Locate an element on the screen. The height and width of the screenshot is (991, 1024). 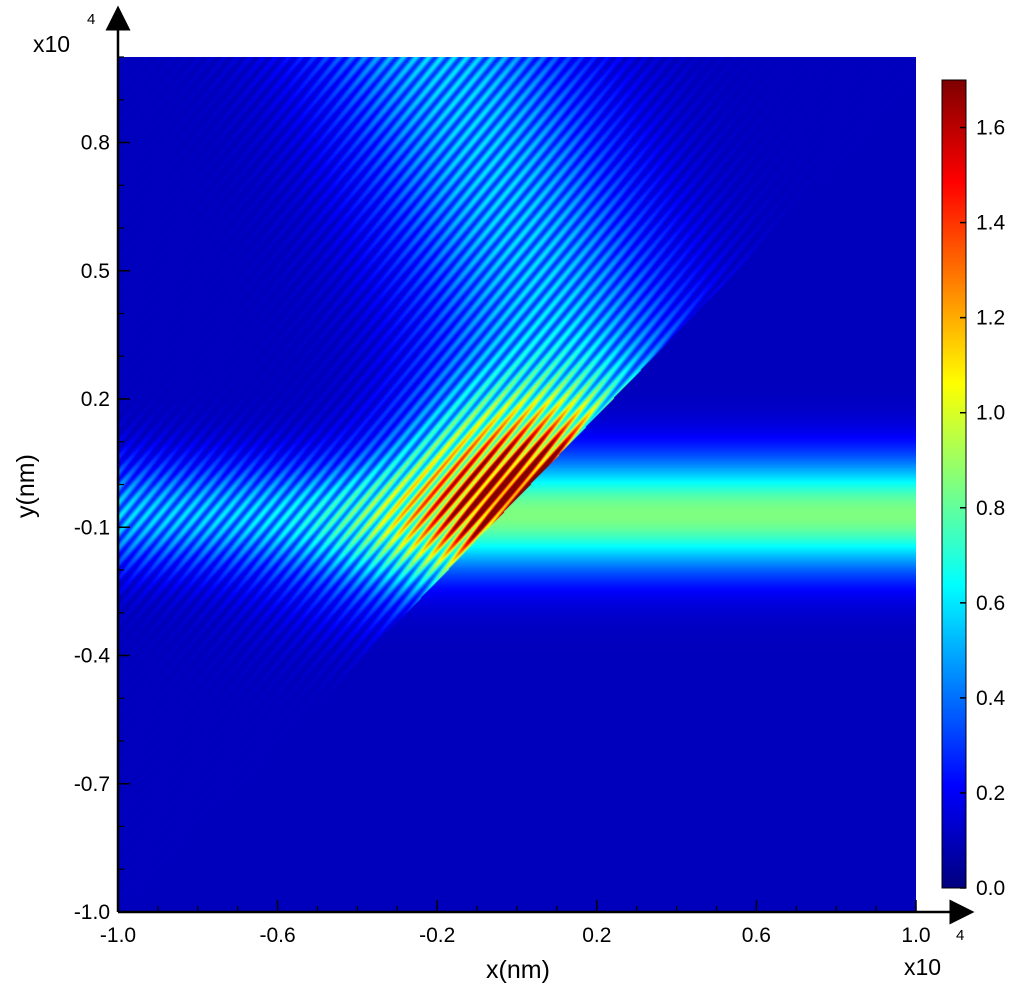
x-tick-label: 0.2 is located at coordinates (596, 935).